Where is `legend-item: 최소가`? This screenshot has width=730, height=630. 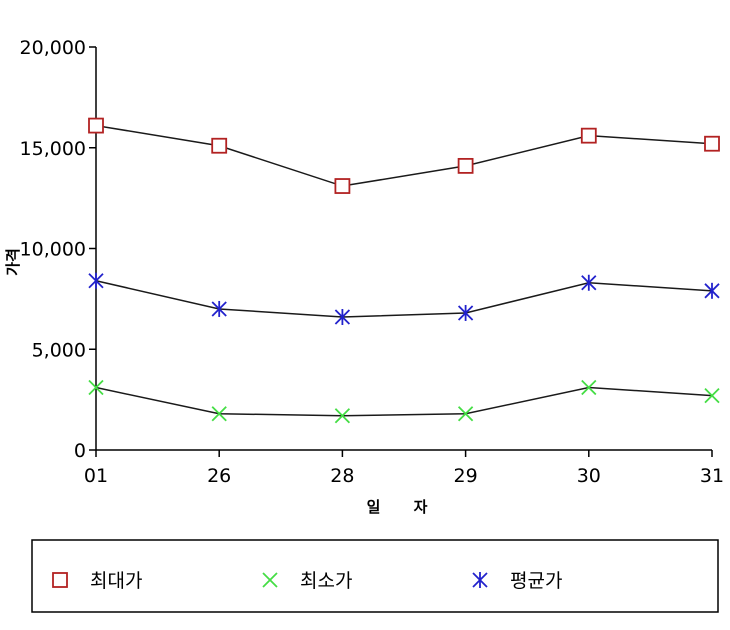
legend-item: 최소가 is located at coordinates (307, 581).